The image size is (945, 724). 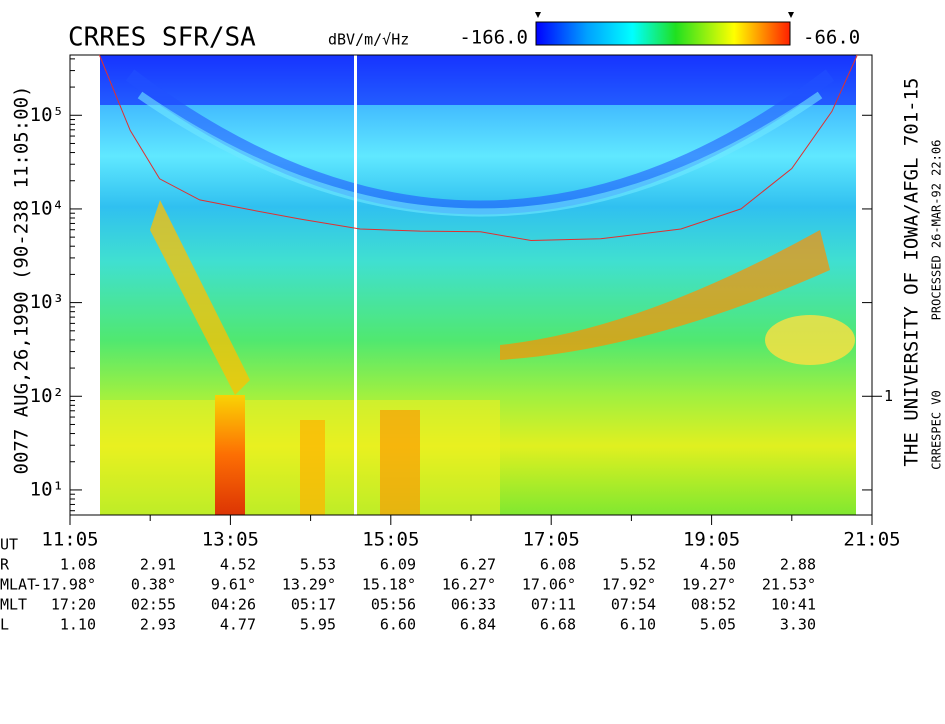 I want to click on ephemeris-value: 05:17, so click(x=313, y=605).